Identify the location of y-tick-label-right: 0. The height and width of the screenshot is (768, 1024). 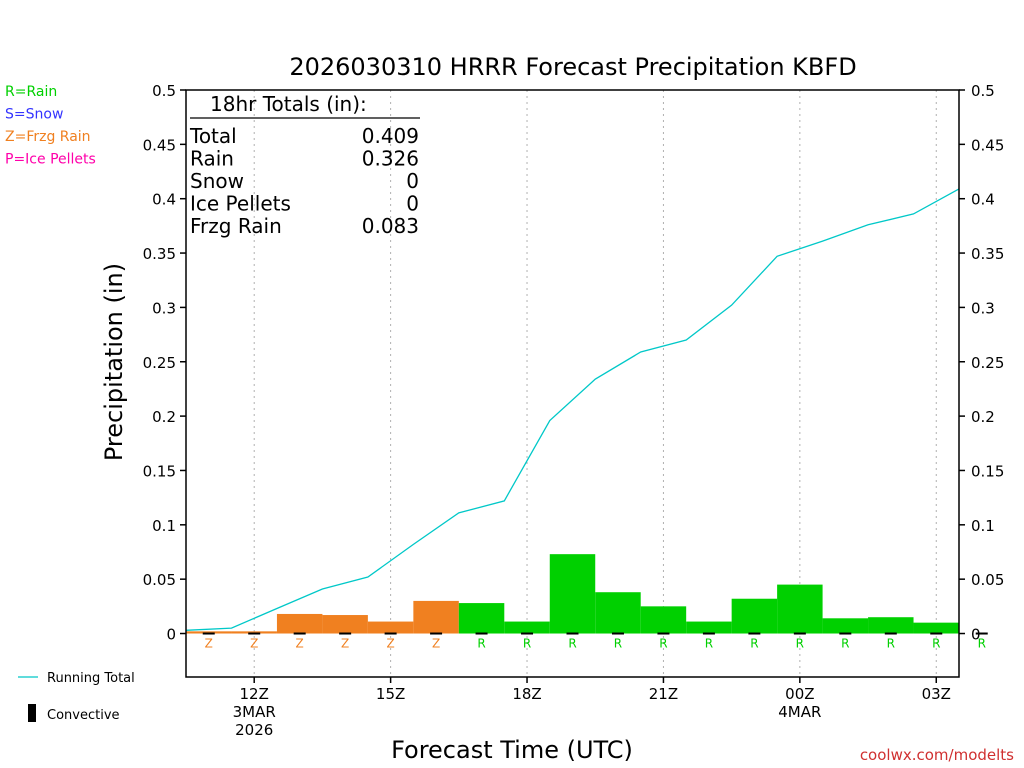
(976, 635).